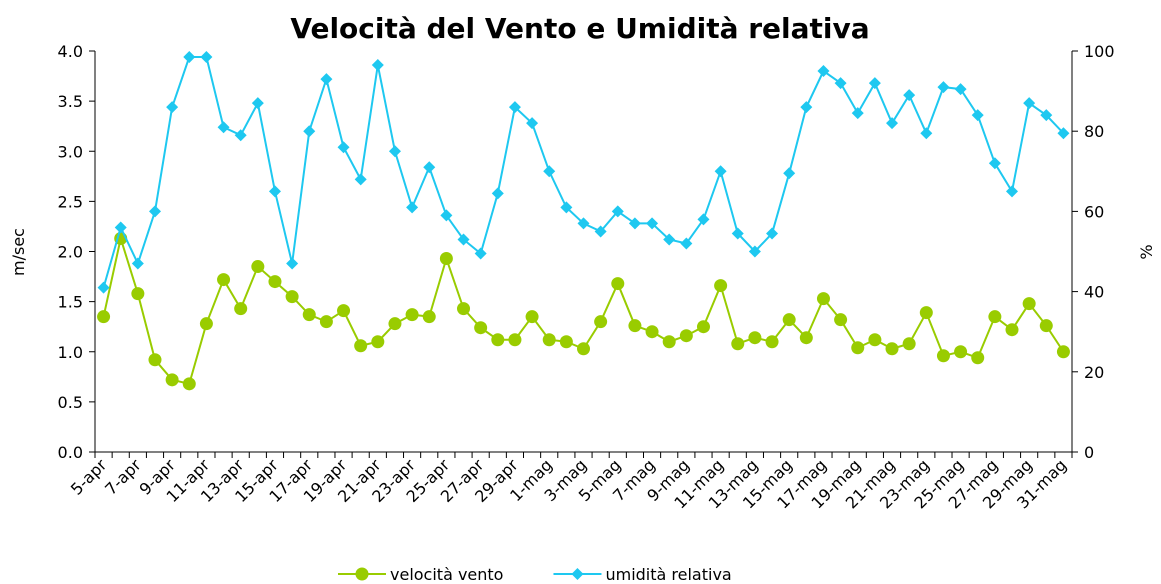  Describe the element at coordinates (1094, 372) in the screenshot. I see `y2-tick-label: 20` at that location.